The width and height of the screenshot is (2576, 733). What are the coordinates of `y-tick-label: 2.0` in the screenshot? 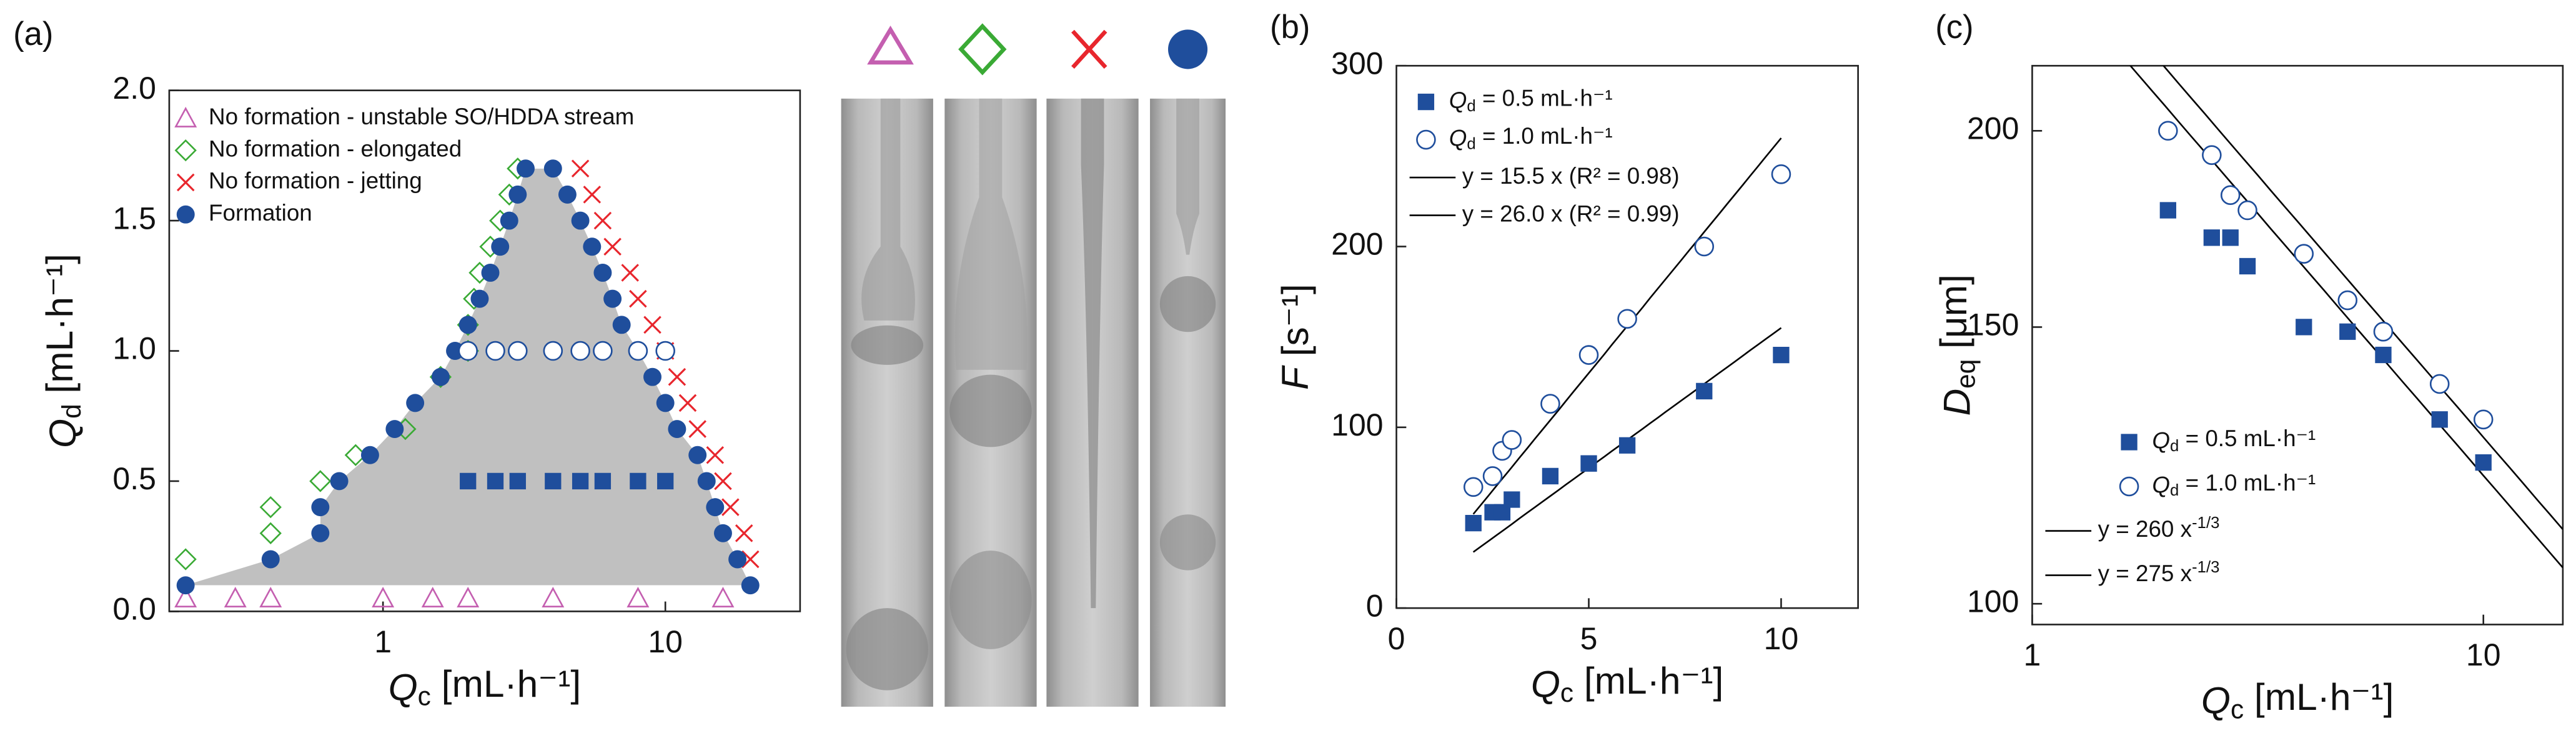 It's located at (134, 88).